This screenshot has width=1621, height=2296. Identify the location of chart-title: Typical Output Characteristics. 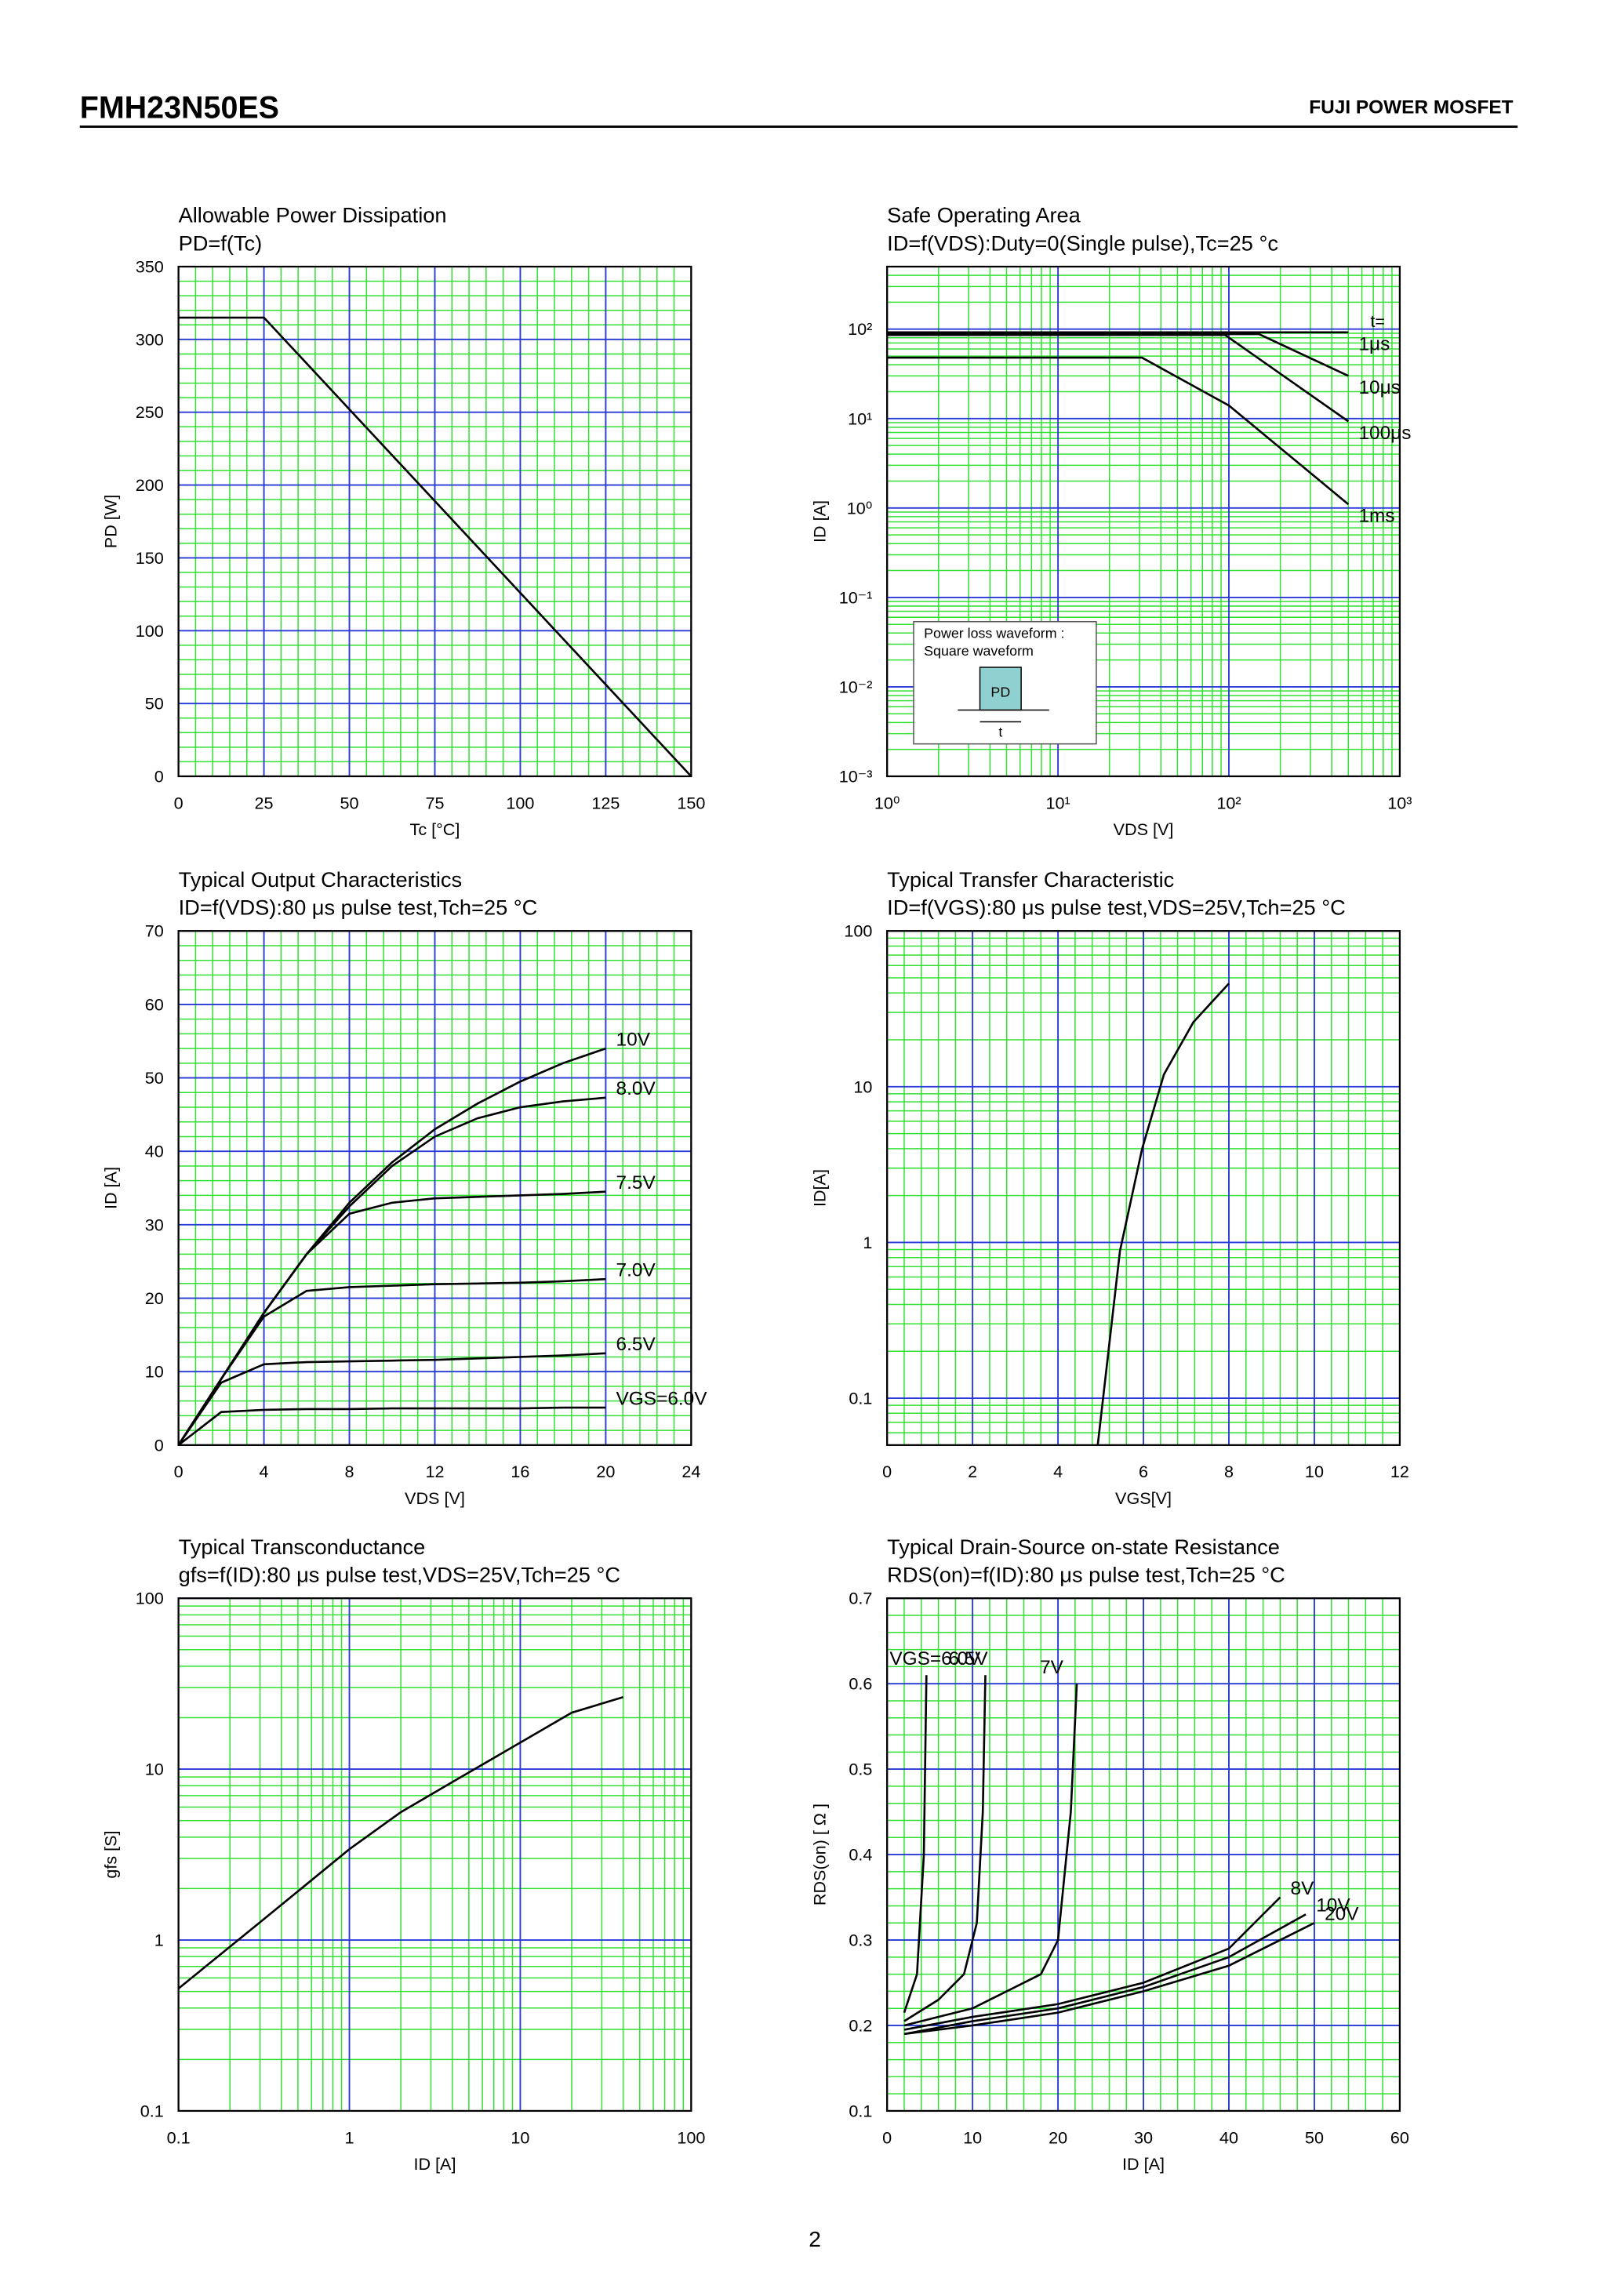
(321, 879).